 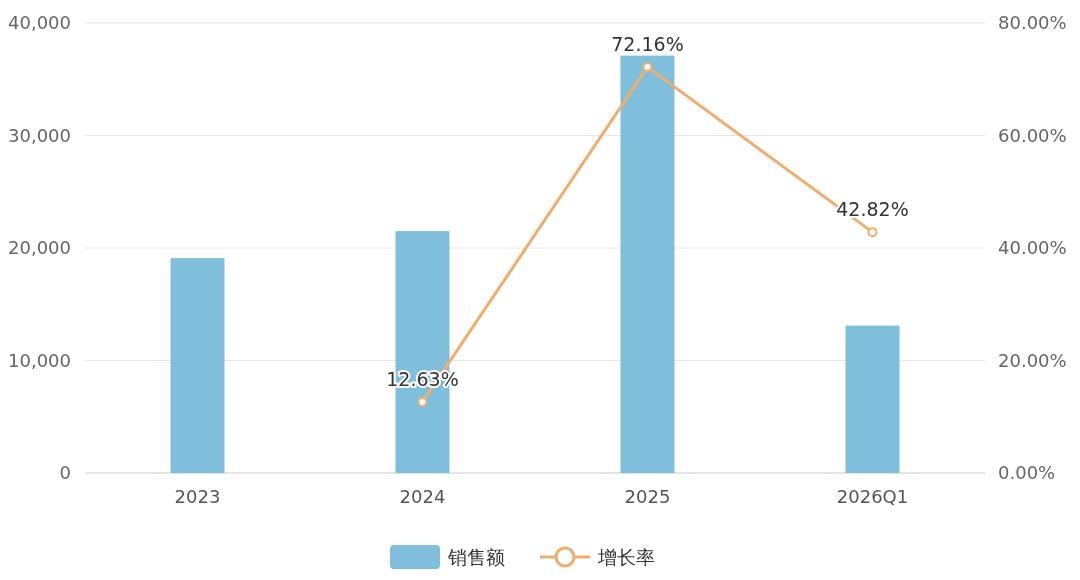 What do you see at coordinates (1027, 472) in the screenshot?
I see `y2-tick-label: 0.00%` at bounding box center [1027, 472].